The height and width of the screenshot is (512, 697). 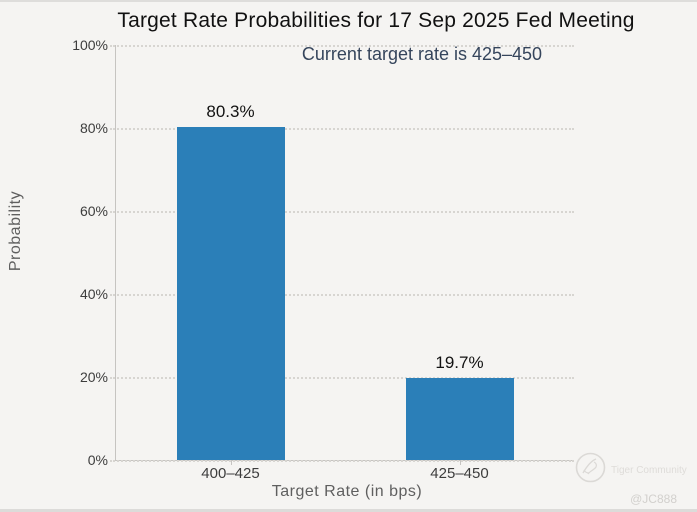 What do you see at coordinates (348, 1) in the screenshot?
I see `top-edge-divider` at bounding box center [348, 1].